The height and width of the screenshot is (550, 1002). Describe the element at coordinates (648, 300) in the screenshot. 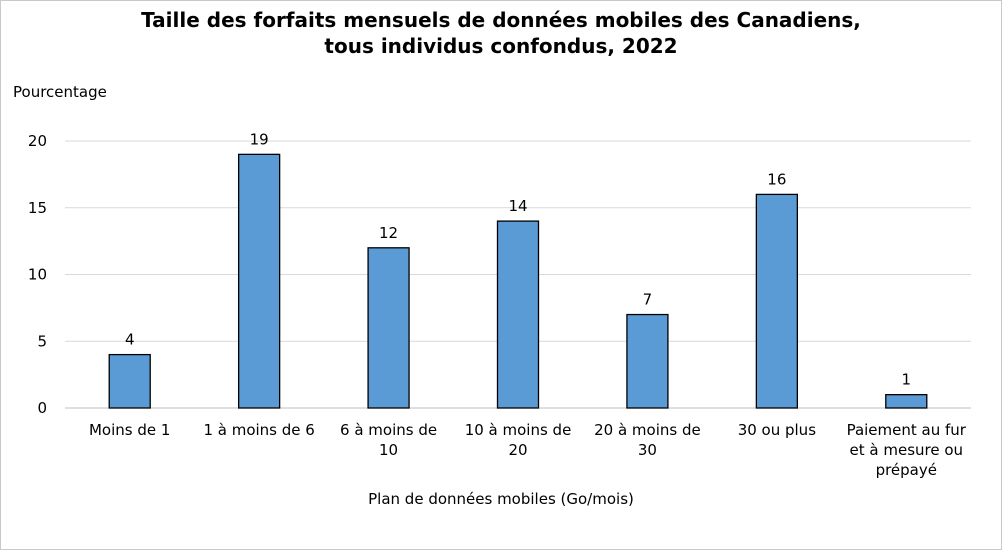

I see `data-label: 7` at that location.